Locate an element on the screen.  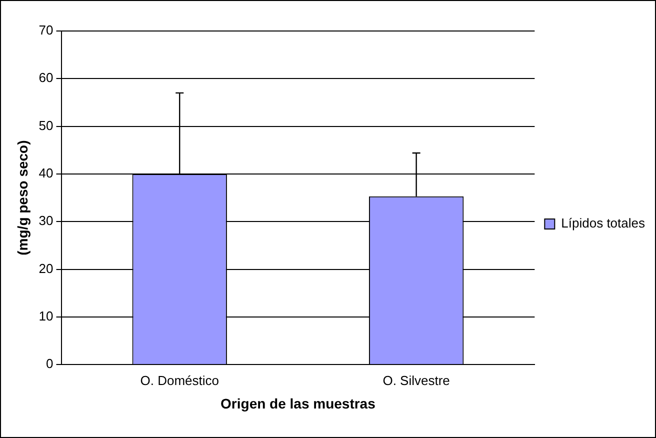
y-tick-label: 0 is located at coordinates (50, 364).